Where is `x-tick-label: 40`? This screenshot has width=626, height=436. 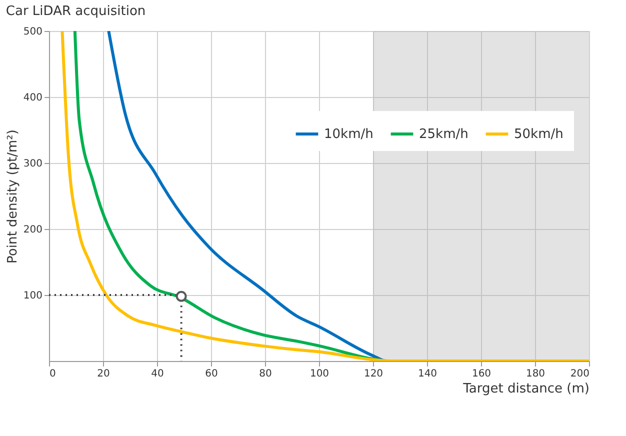
x-tick-label: 40 is located at coordinates (157, 374).